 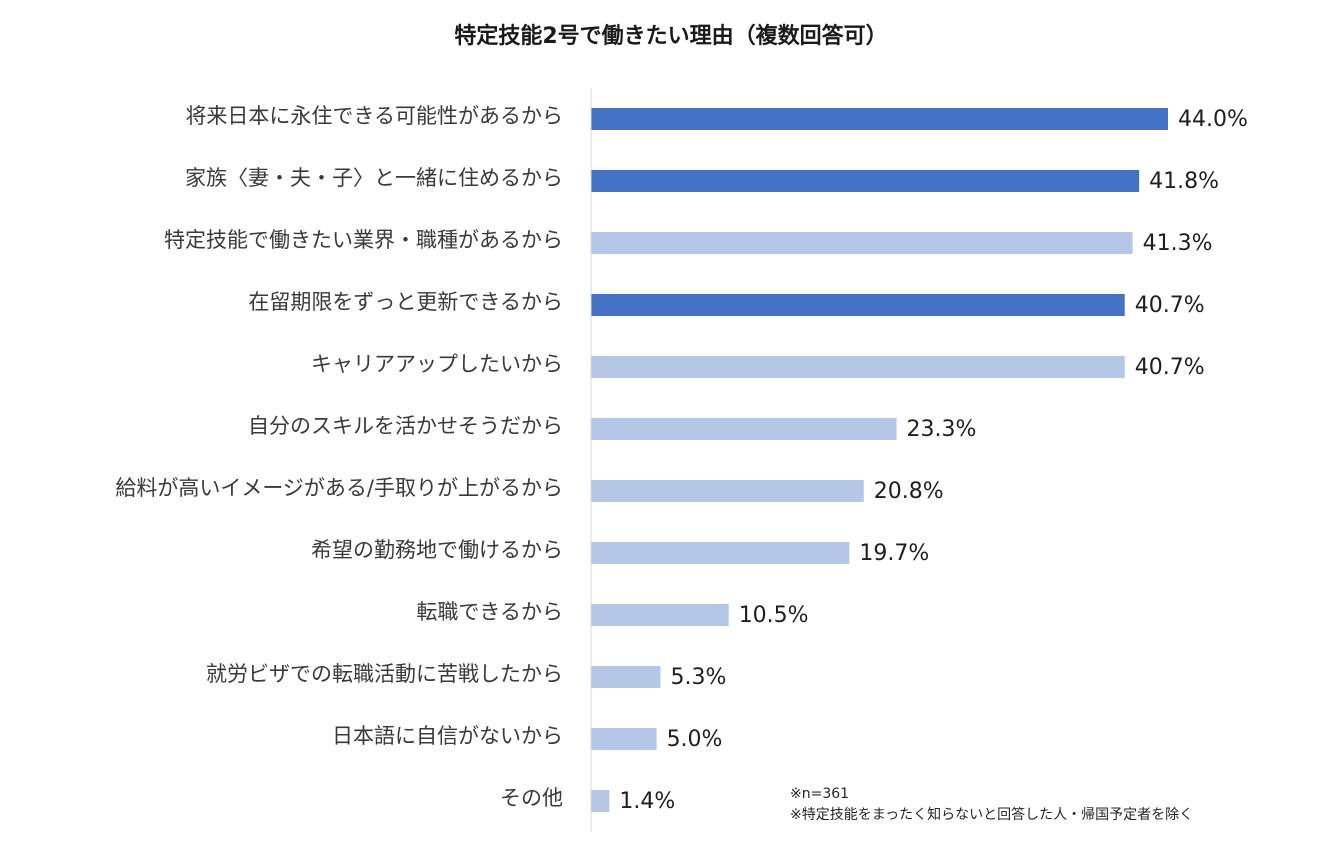 I want to click on value-label: 44.0%, so click(x=1213, y=119).